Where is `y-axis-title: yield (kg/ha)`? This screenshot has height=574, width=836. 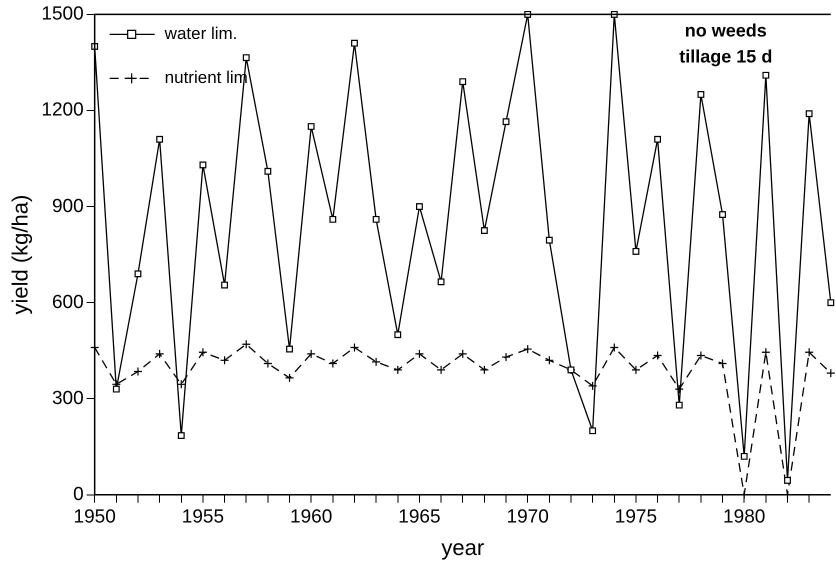
y-axis-title: yield (kg/ha) is located at coordinates (19, 254).